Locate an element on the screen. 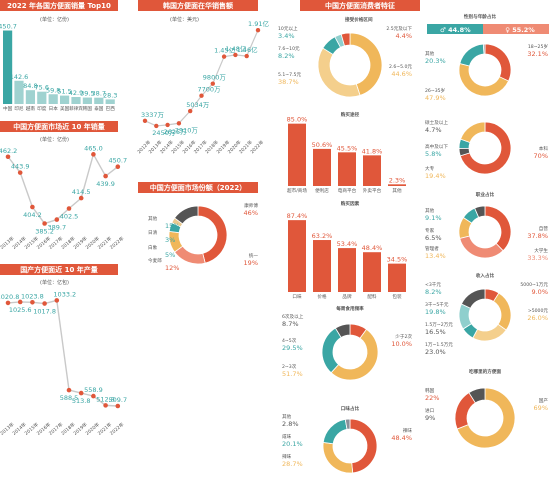 The image size is (550, 478). freq-label: 4~5次 is located at coordinates (289, 340).